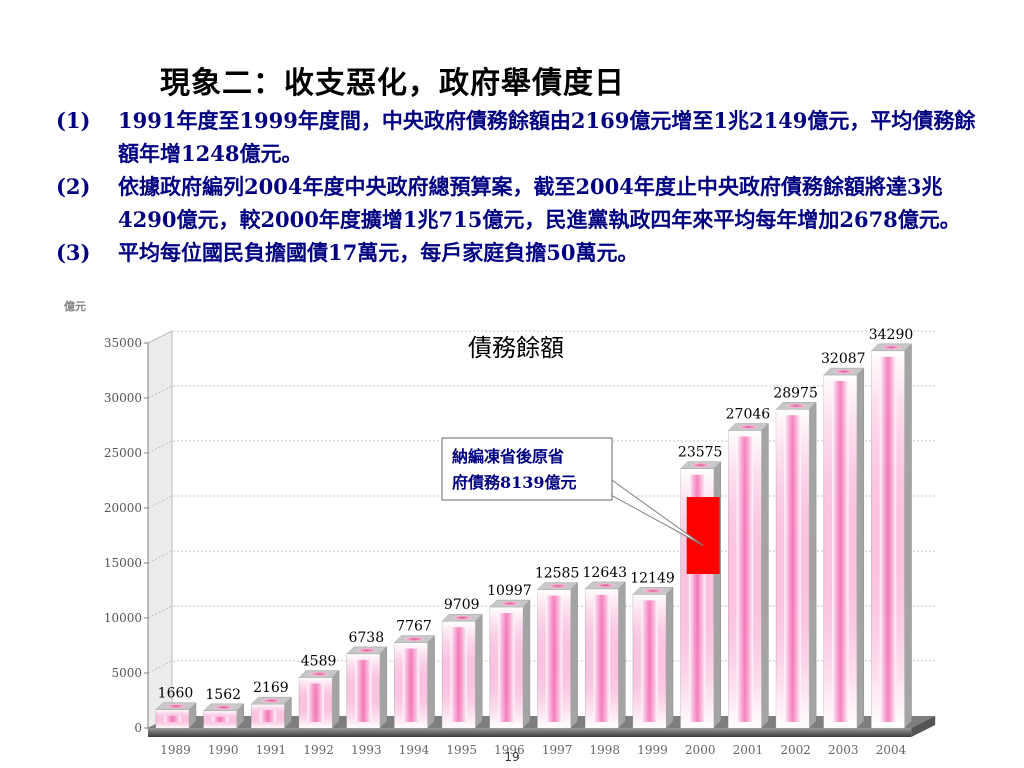 This screenshot has width=1024, height=768. I want to click on bar-1997, so click(557, 655).